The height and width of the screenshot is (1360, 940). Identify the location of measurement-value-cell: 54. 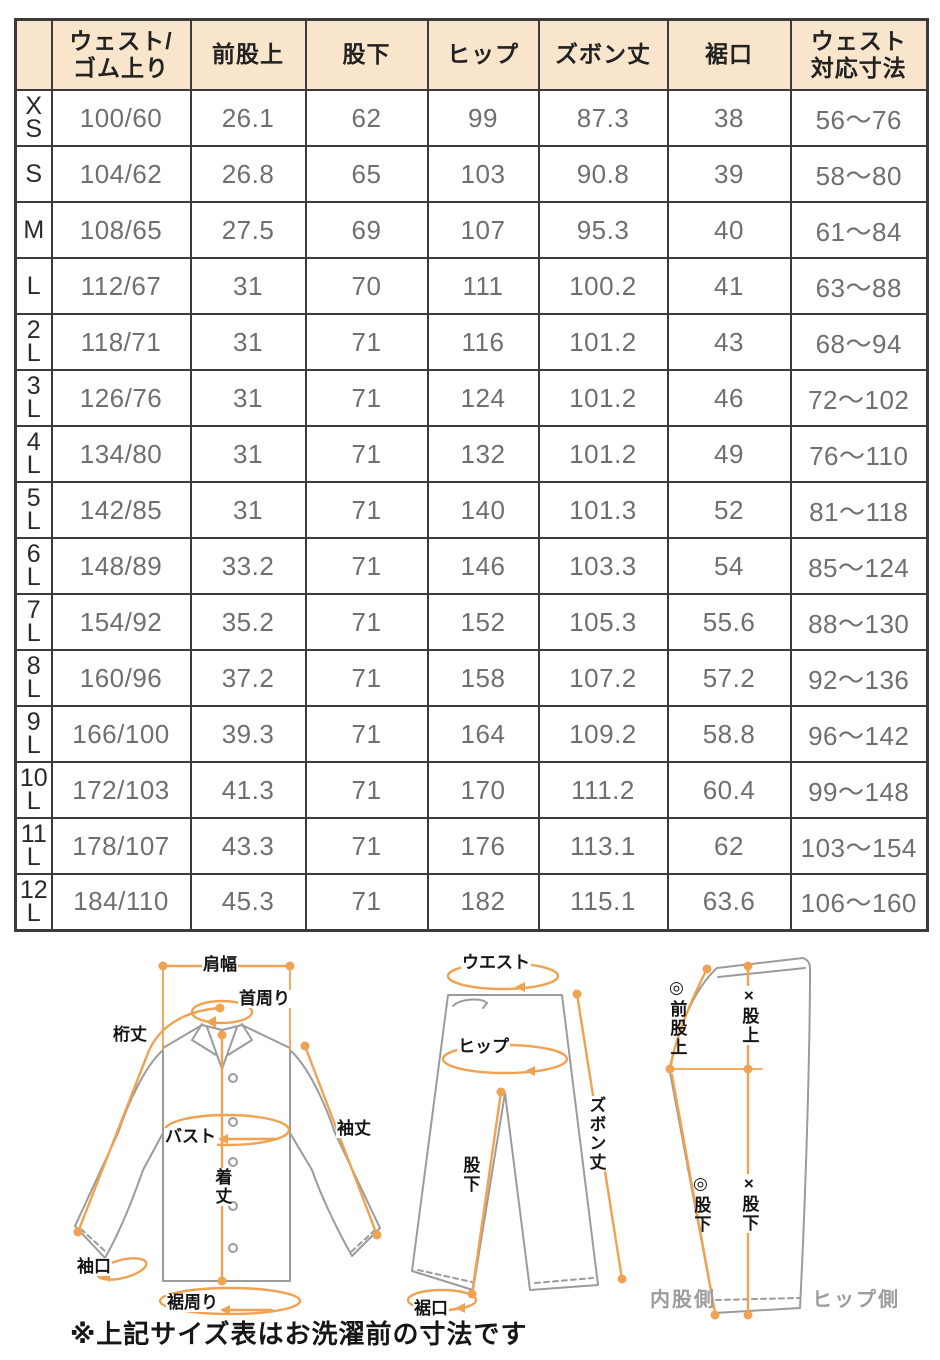
(729, 566).